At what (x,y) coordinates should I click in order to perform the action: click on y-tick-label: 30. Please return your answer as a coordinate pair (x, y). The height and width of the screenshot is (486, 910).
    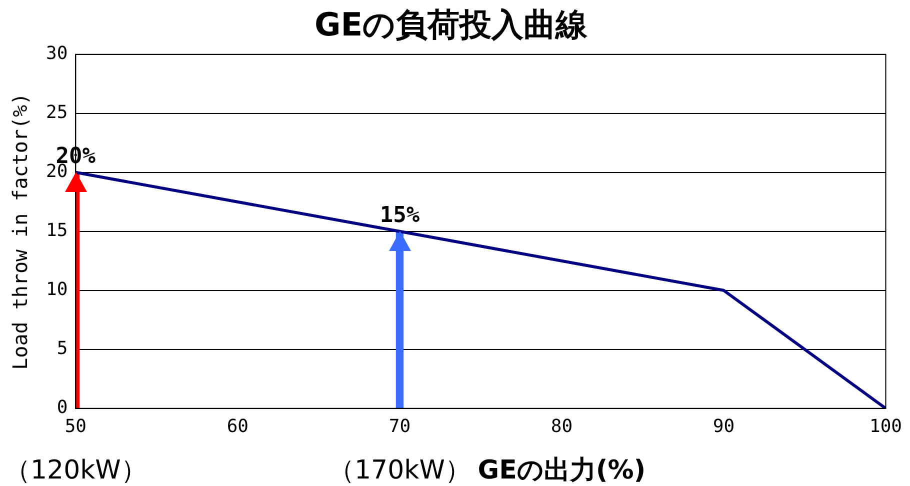
    Looking at the image, I should click on (57, 53).